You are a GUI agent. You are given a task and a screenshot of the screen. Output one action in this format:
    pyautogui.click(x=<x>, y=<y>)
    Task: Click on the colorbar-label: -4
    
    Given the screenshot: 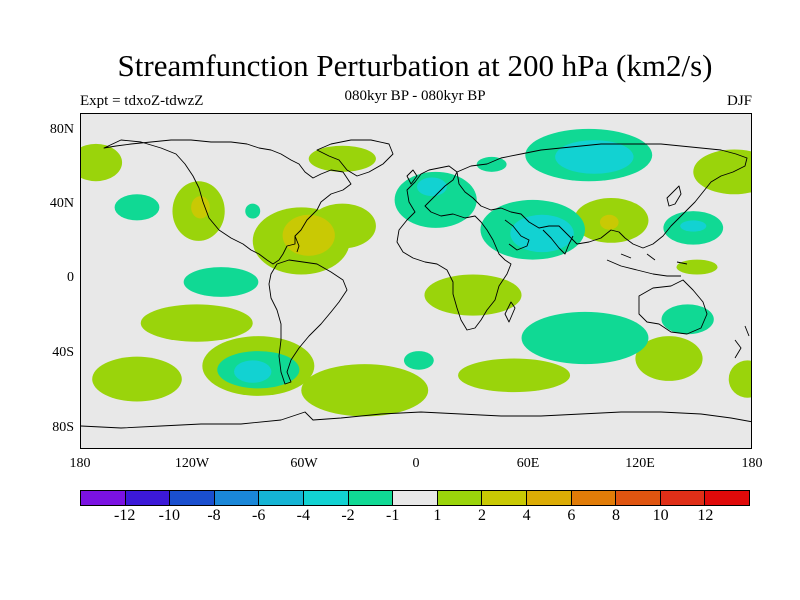 What is the action you would take?
    pyautogui.click(x=303, y=515)
    